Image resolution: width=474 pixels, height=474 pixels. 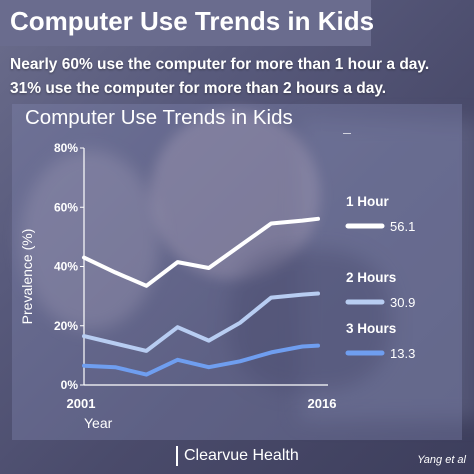 I want to click on y-tick-label: 80%, so click(x=66, y=148).